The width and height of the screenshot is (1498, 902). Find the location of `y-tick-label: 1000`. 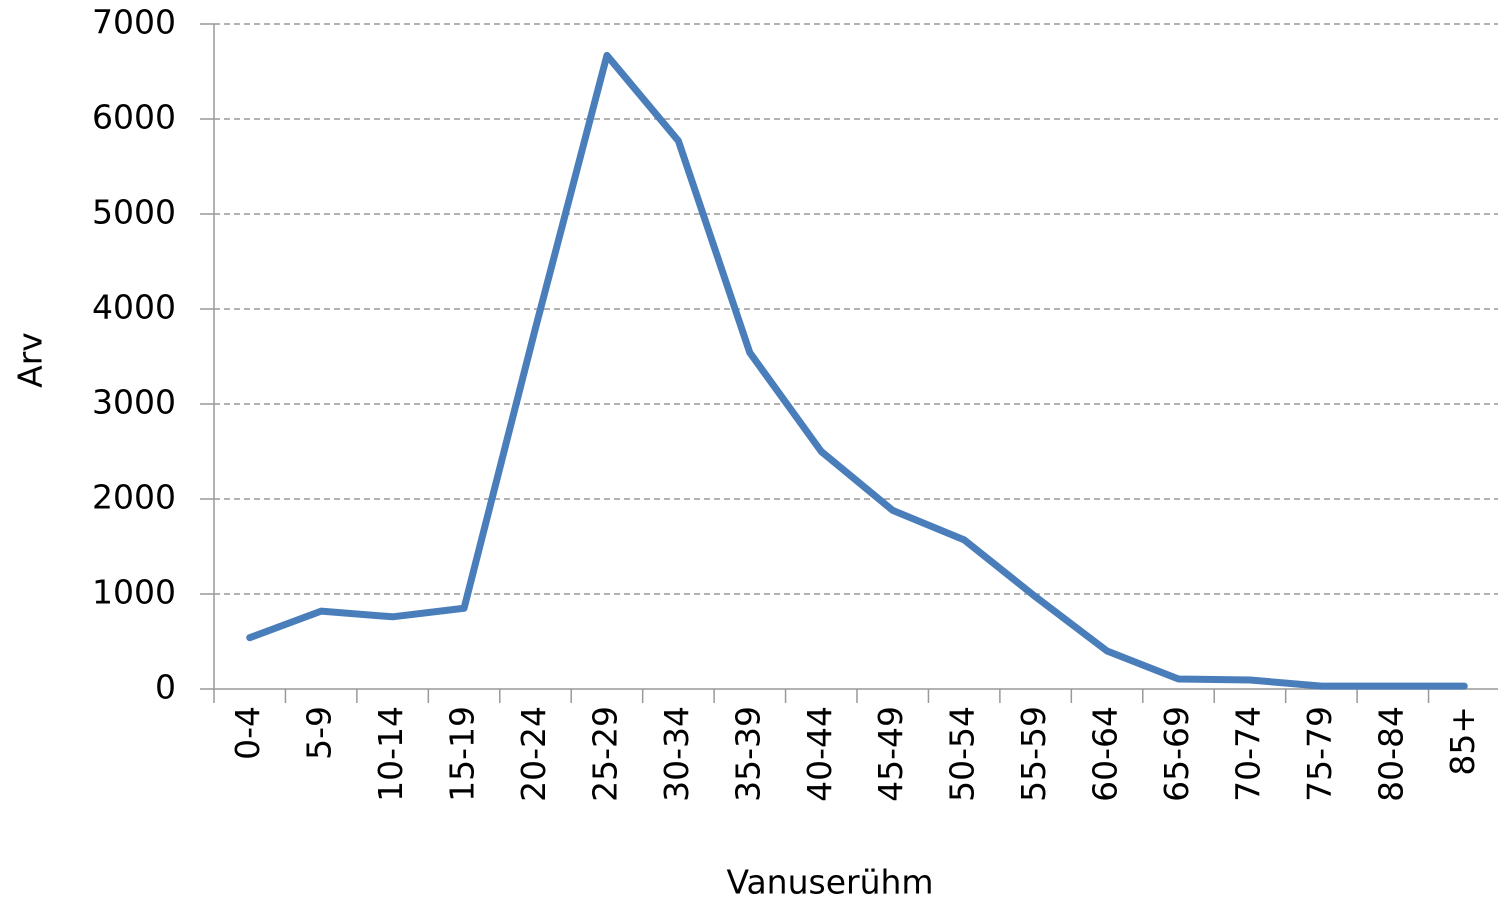

y-tick-label: 1000 is located at coordinates (134, 592).